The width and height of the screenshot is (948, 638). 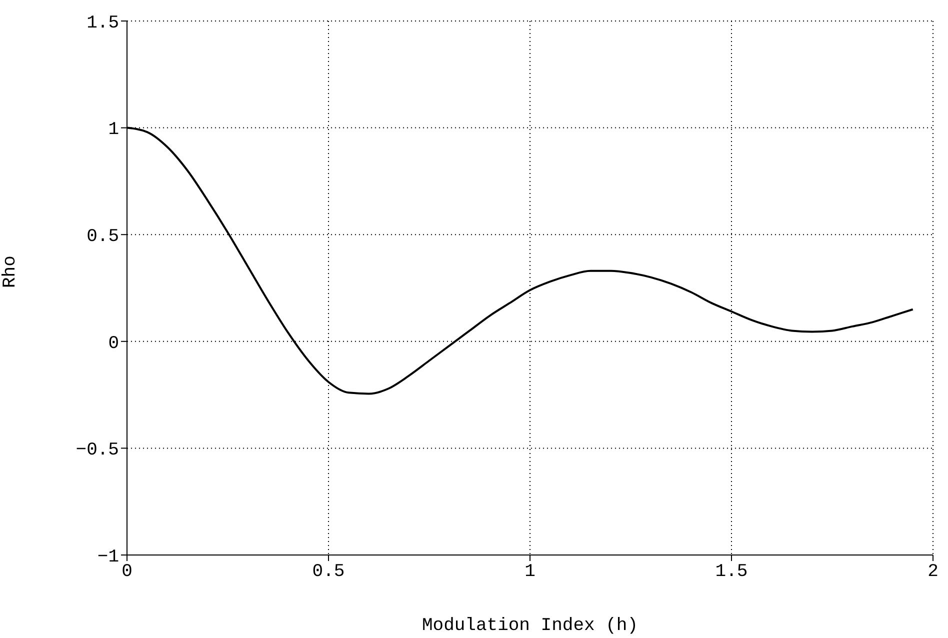 What do you see at coordinates (530, 626) in the screenshot?
I see `x-axis-title: Modulation Index (h)` at bounding box center [530, 626].